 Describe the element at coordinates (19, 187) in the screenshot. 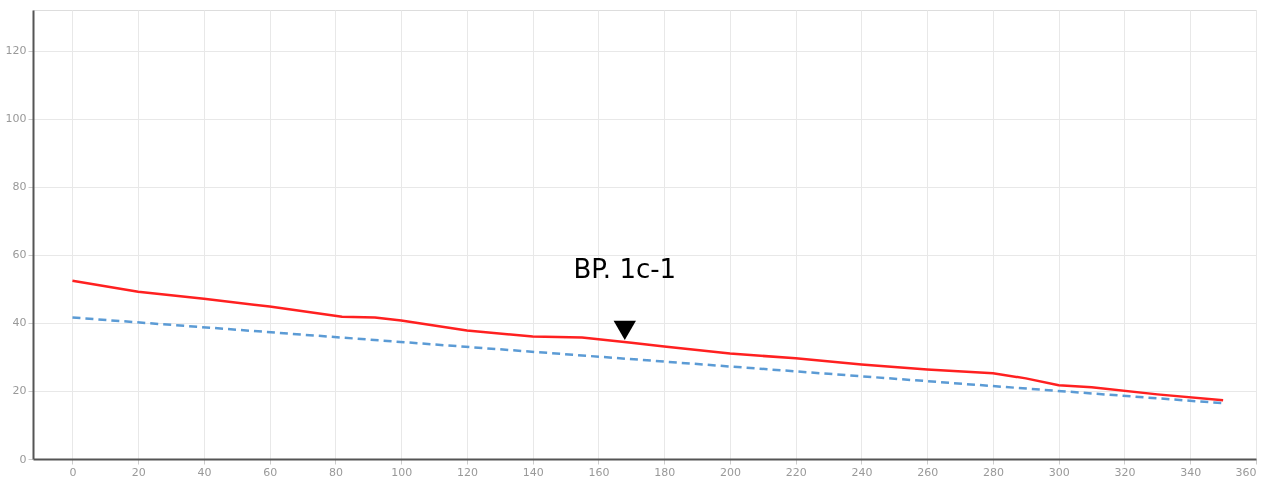

I see `y-tick-label: 80` at that location.